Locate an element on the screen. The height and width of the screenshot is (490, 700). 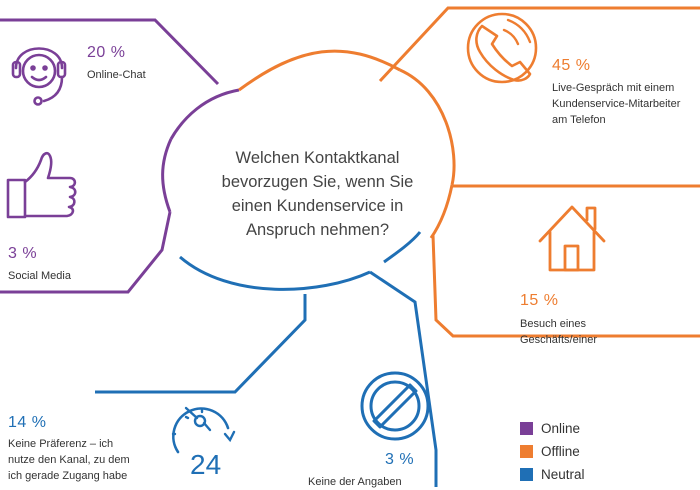
category-label-telefon-line2: Kundenservice-Mitarbeiter is located at coordinates (616, 104).